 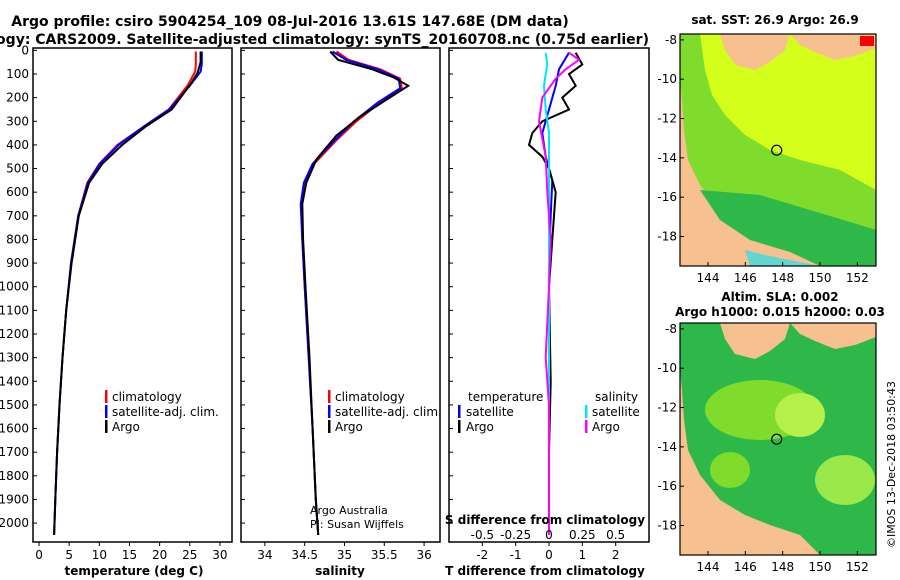 I want to click on depth-tick-label: 1300, so click(x=14, y=358).